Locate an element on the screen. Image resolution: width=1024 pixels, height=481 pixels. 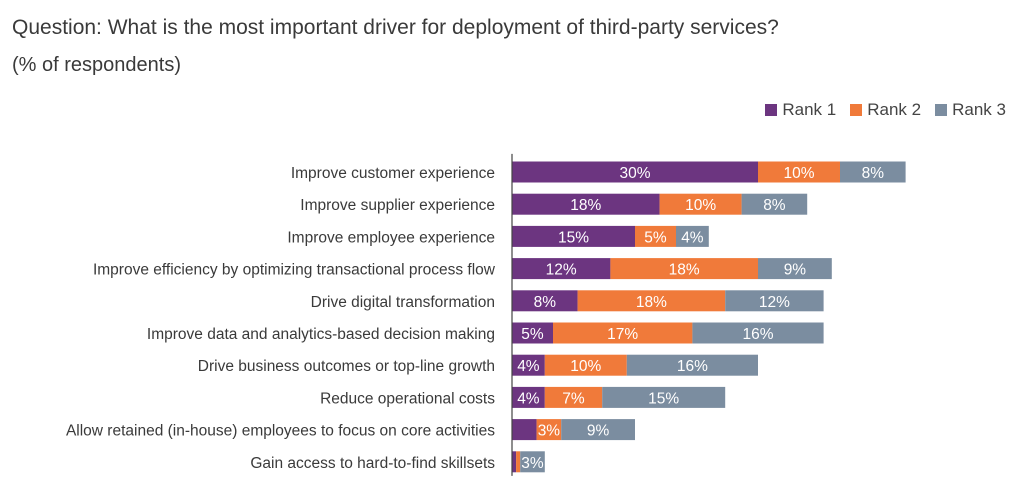
category-label: Improve supplier experience is located at coordinates (397, 205).